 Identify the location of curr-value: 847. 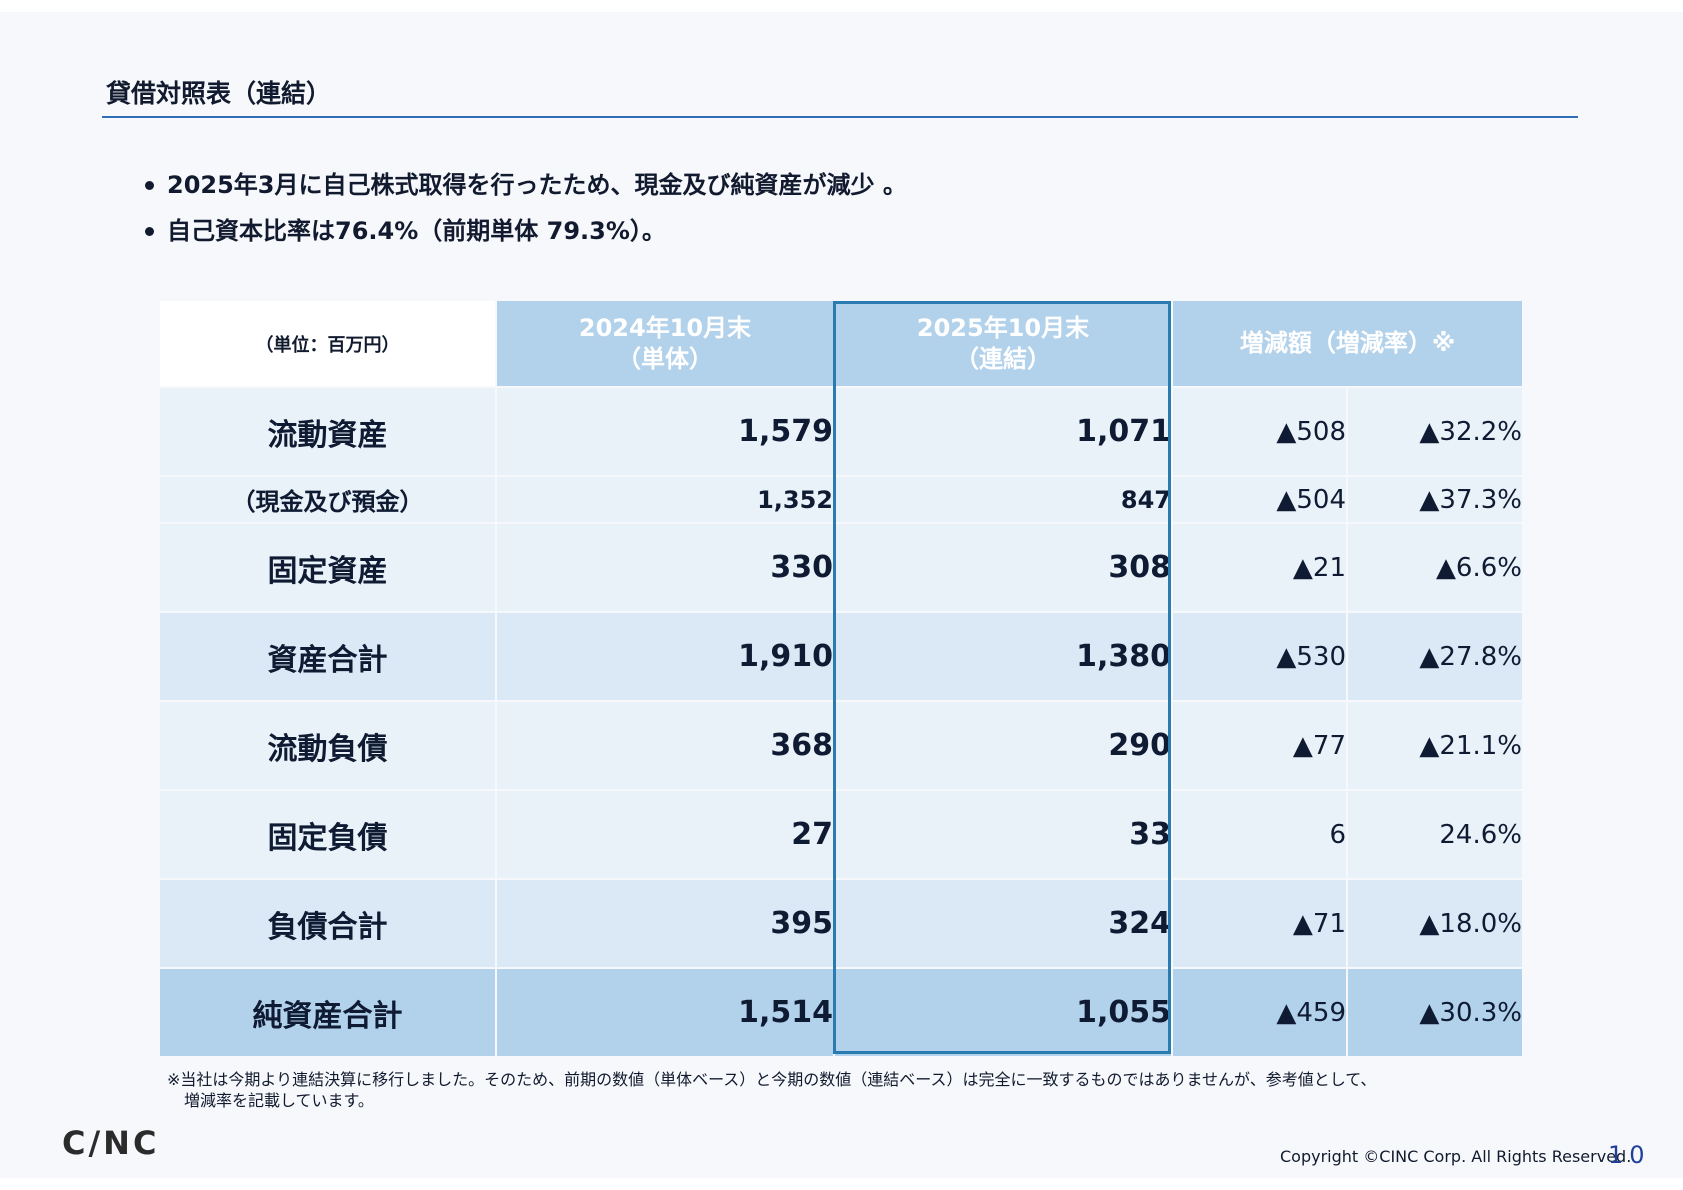
(1003, 499).